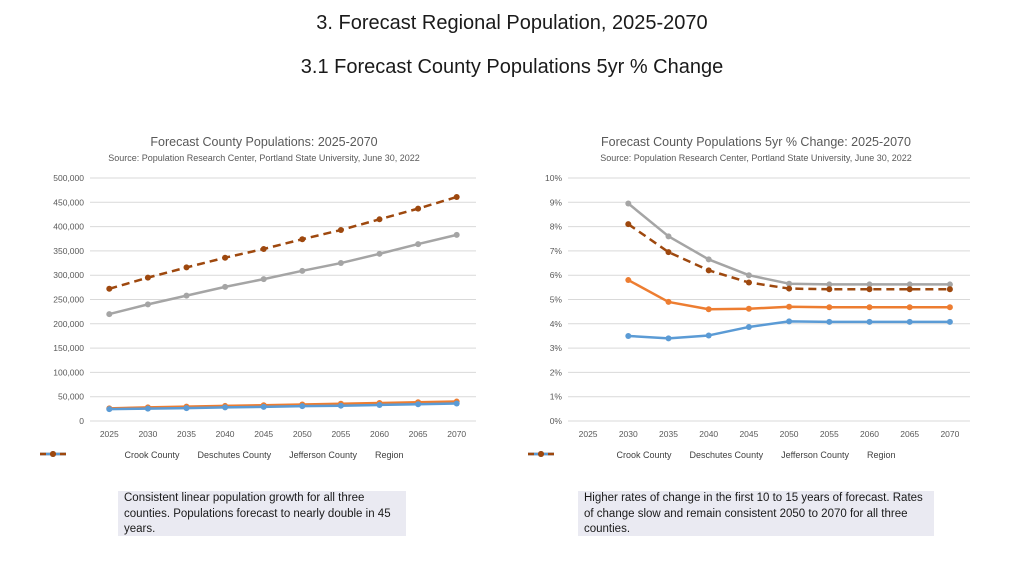 Image resolution: width=1024 pixels, height=576 pixels. I want to click on y-tick-label: 300,000, so click(68, 275).